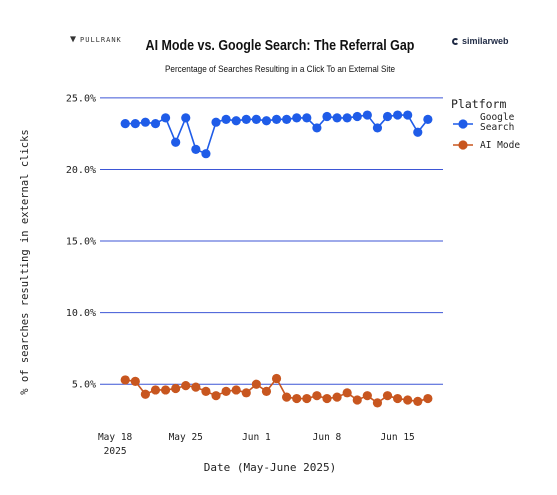 Image resolution: width=557 pixels, height=495 pixels. I want to click on legend-label-ai-mode: AI Mode, so click(500, 145).